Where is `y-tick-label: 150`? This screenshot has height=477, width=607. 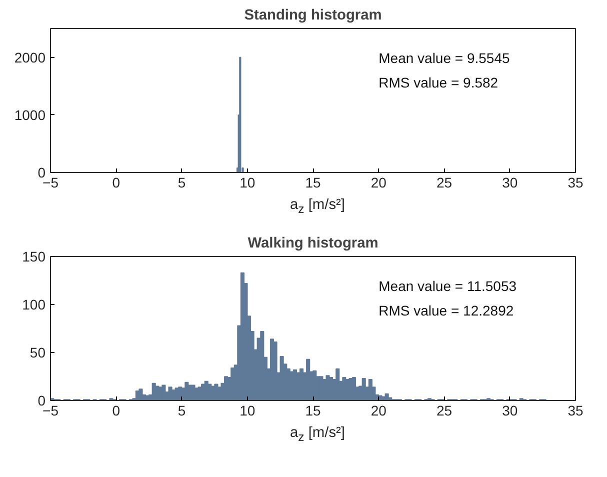 y-tick-label: 150 is located at coordinates (34, 256).